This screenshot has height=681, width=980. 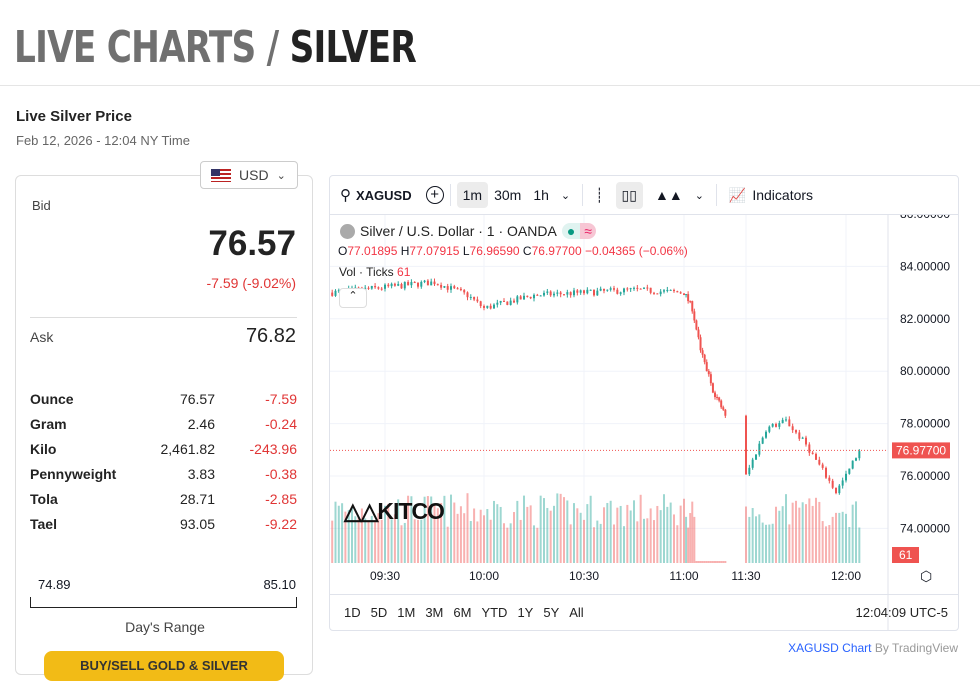 I want to click on interval-1m: 1m, so click(x=472, y=195).